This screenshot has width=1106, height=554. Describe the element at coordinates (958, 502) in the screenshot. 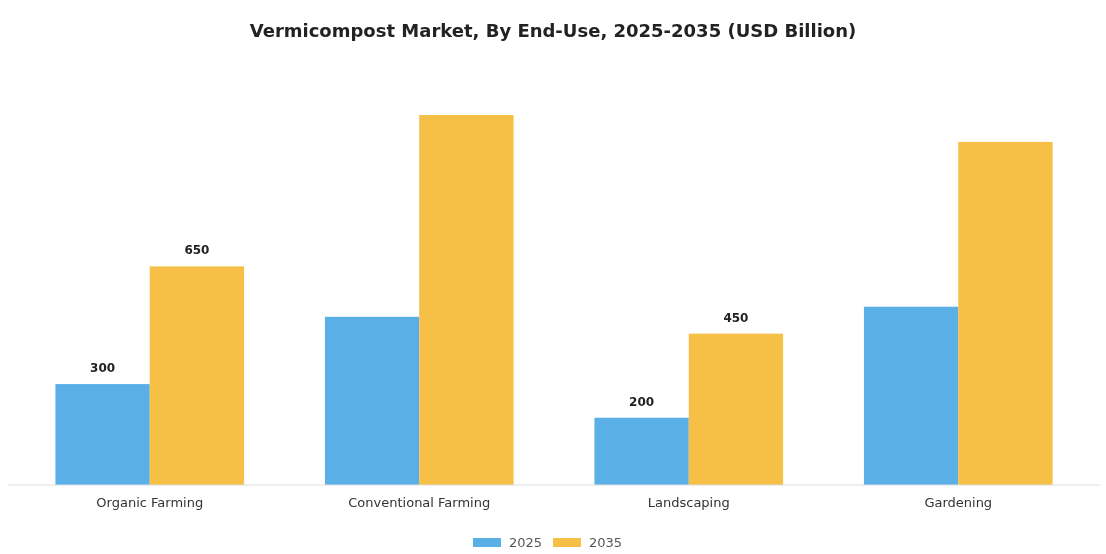

I see `x-tick-label: Gardening` at that location.